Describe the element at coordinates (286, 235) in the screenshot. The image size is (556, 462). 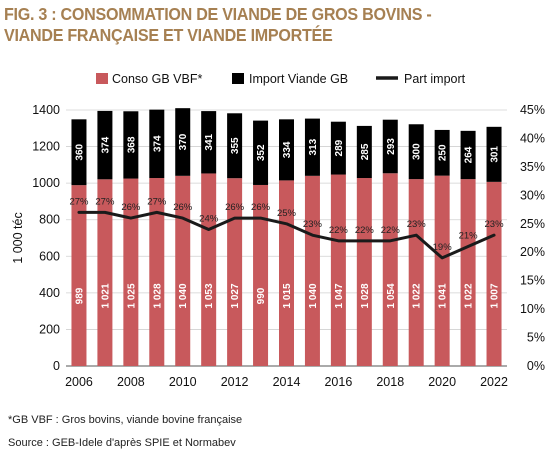
I see `part-import-line` at that location.